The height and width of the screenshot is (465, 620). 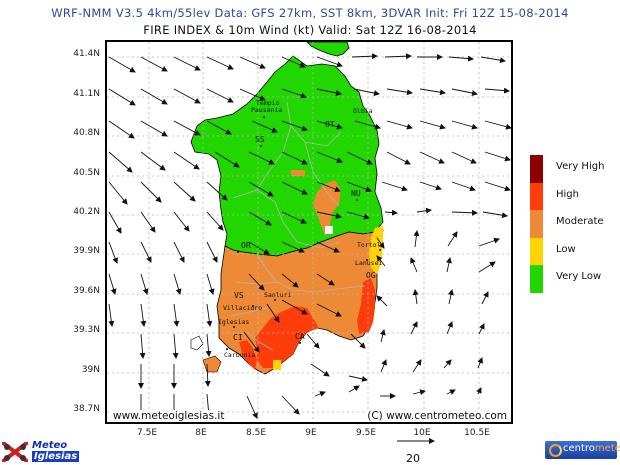 I want to click on svg-text: Iglesias, so click(x=233, y=322).